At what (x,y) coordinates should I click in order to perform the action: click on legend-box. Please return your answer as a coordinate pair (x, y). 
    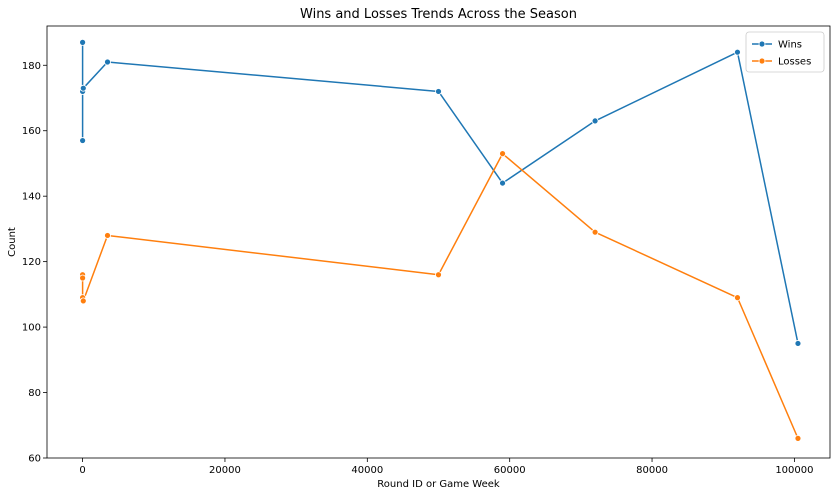
    Looking at the image, I should click on (785, 52).